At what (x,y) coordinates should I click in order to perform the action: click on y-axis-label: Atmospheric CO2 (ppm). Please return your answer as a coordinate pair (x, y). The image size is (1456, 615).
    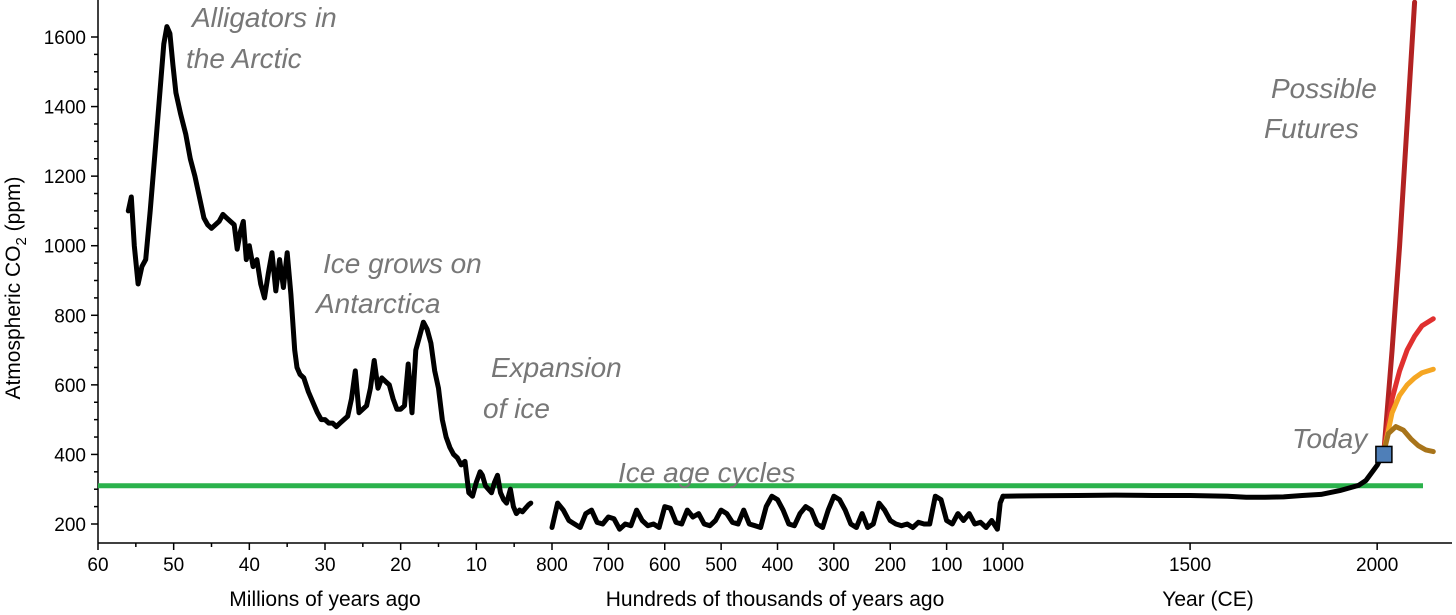
    Looking at the image, I should click on (16, 287).